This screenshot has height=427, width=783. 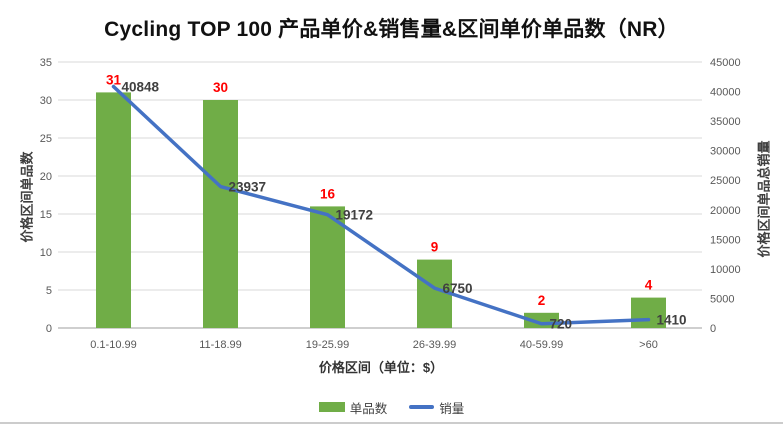 What do you see at coordinates (672, 320) in the screenshot?
I see `sales-value-label: 1410` at bounding box center [672, 320].